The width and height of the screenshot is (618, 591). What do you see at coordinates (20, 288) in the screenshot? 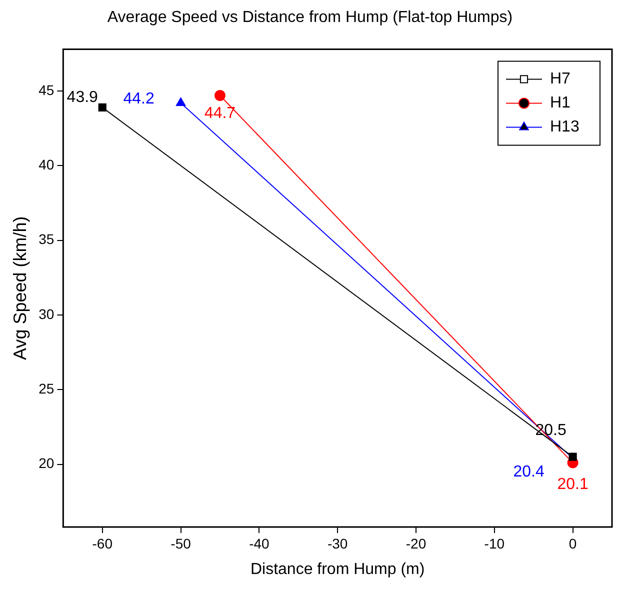
I see `y-axis-title: Avg Speed (km/h)` at bounding box center [20, 288].